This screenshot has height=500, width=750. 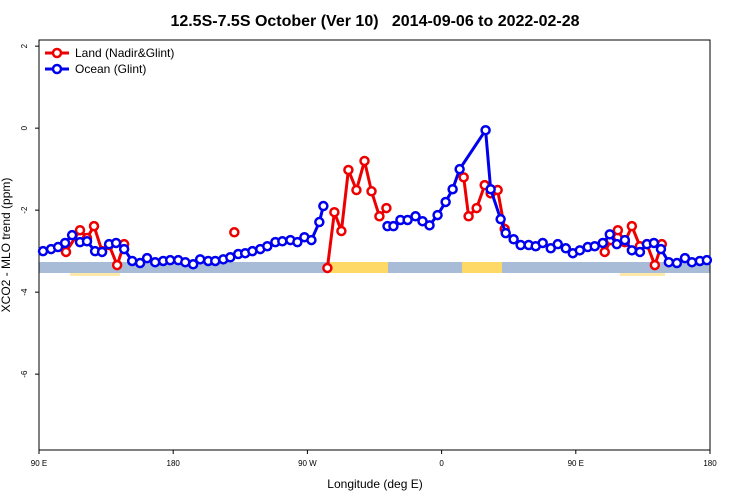 I want to click on y-tick-label: 2, so click(x=24, y=45).